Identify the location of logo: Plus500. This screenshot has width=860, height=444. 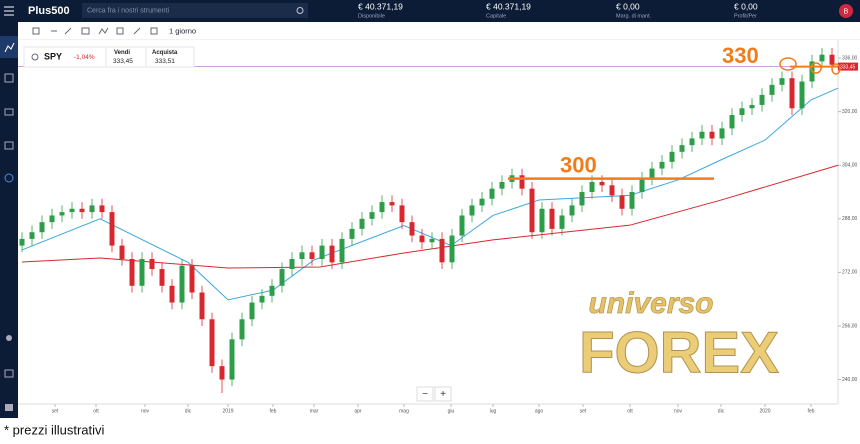
(49, 11).